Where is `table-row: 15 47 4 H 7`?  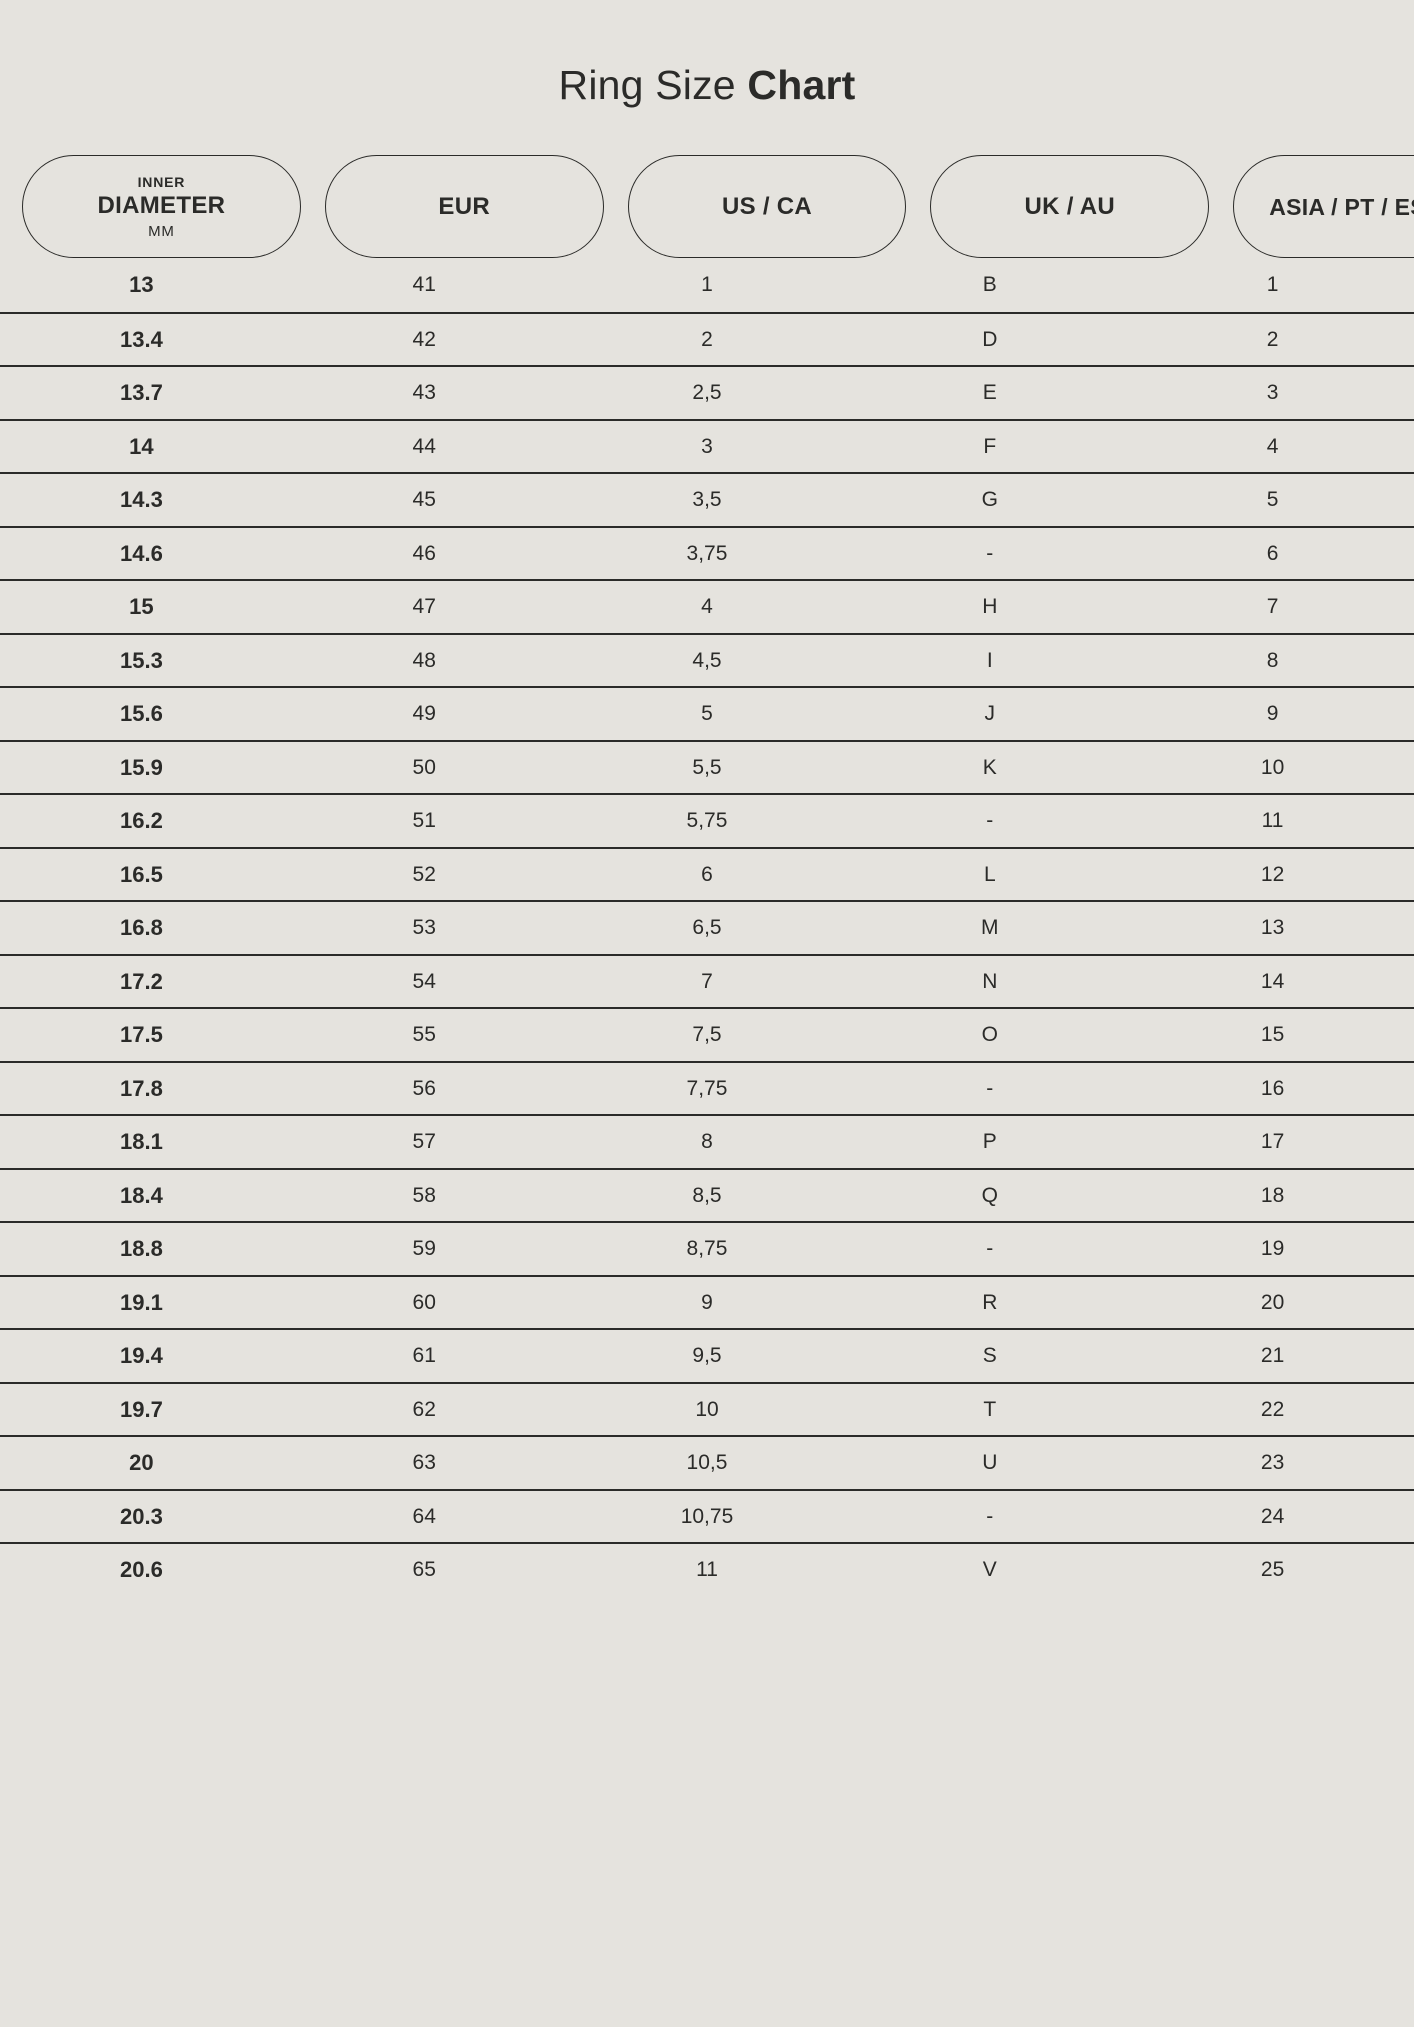
table-row: 15 47 4 H 7 is located at coordinates (707, 606).